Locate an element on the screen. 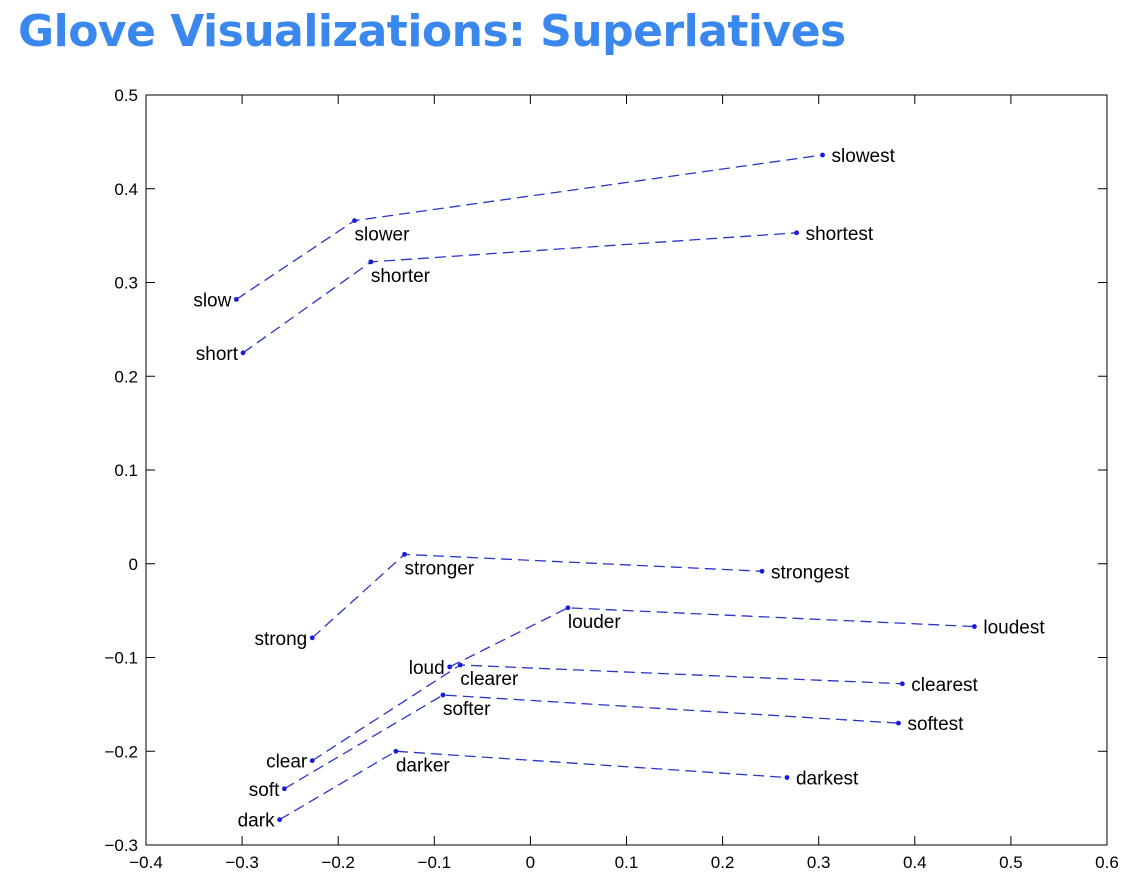  word-label: short is located at coordinates (217, 354).